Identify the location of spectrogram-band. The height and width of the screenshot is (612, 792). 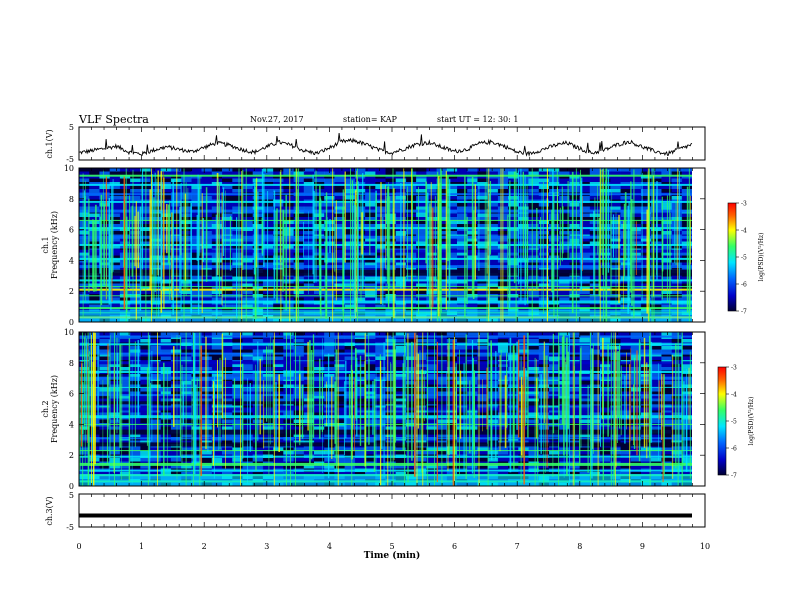
(385, 316).